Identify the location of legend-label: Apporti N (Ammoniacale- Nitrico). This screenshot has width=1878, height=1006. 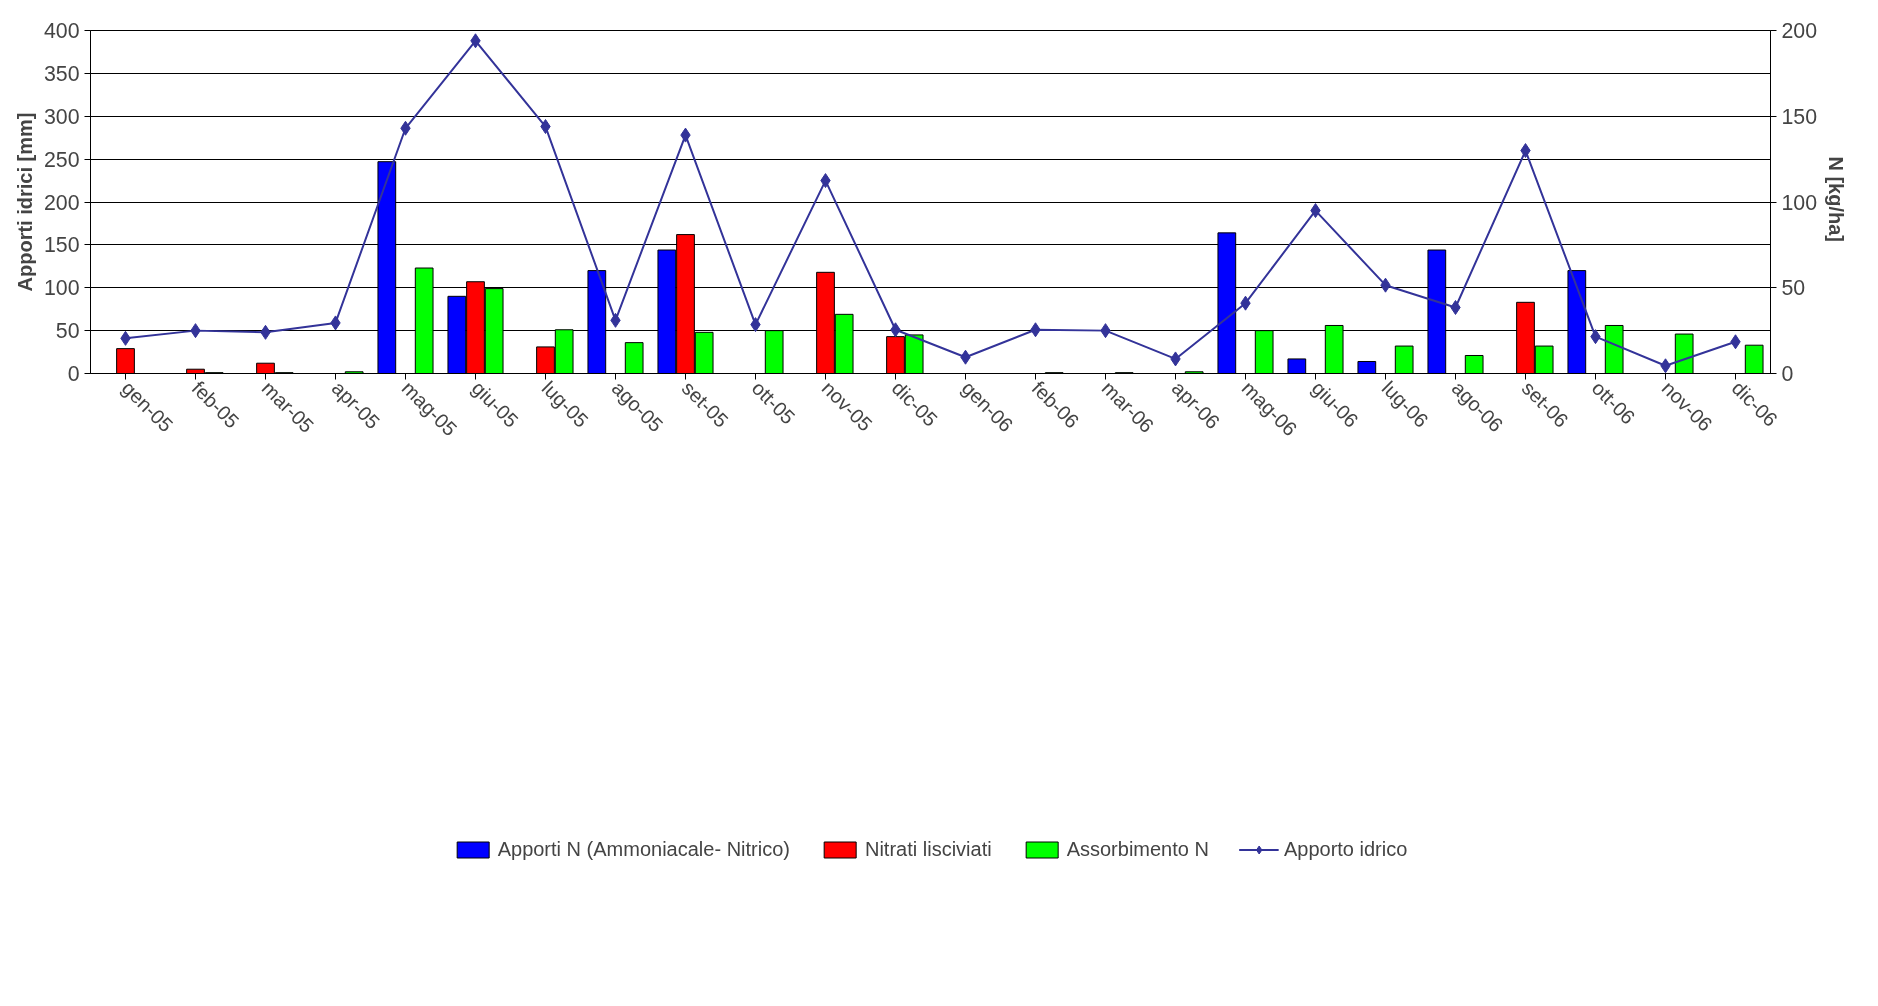
(643, 849).